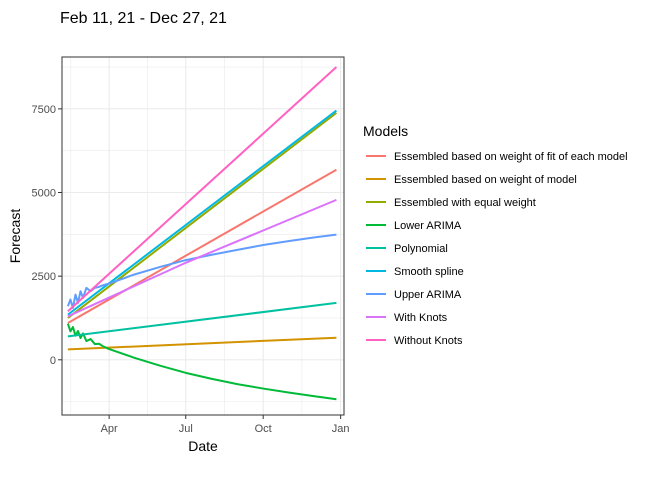  What do you see at coordinates (44, 110) in the screenshot?
I see `y-tick-label: 7500` at bounding box center [44, 110].